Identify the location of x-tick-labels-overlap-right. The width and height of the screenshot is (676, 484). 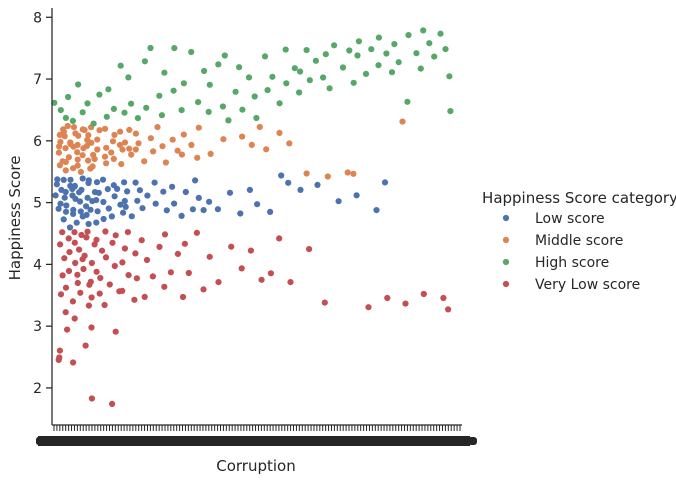
(472, 441).